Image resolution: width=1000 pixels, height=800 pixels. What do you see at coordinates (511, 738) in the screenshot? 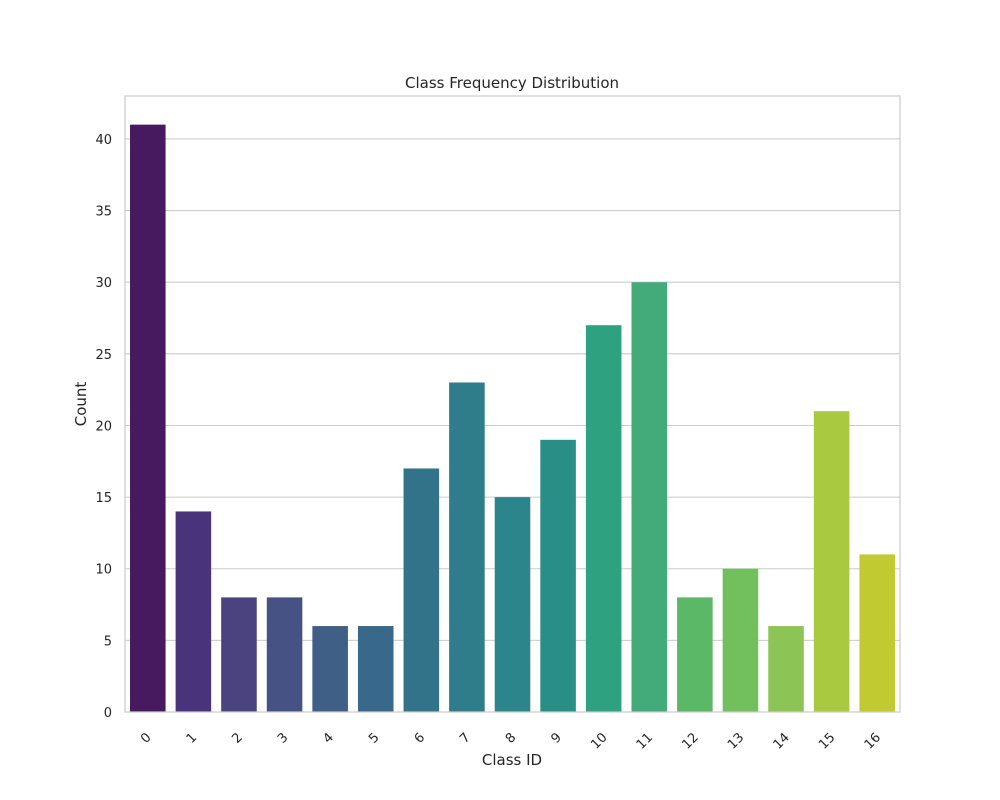
I see `x-tick-label: 8` at bounding box center [511, 738].